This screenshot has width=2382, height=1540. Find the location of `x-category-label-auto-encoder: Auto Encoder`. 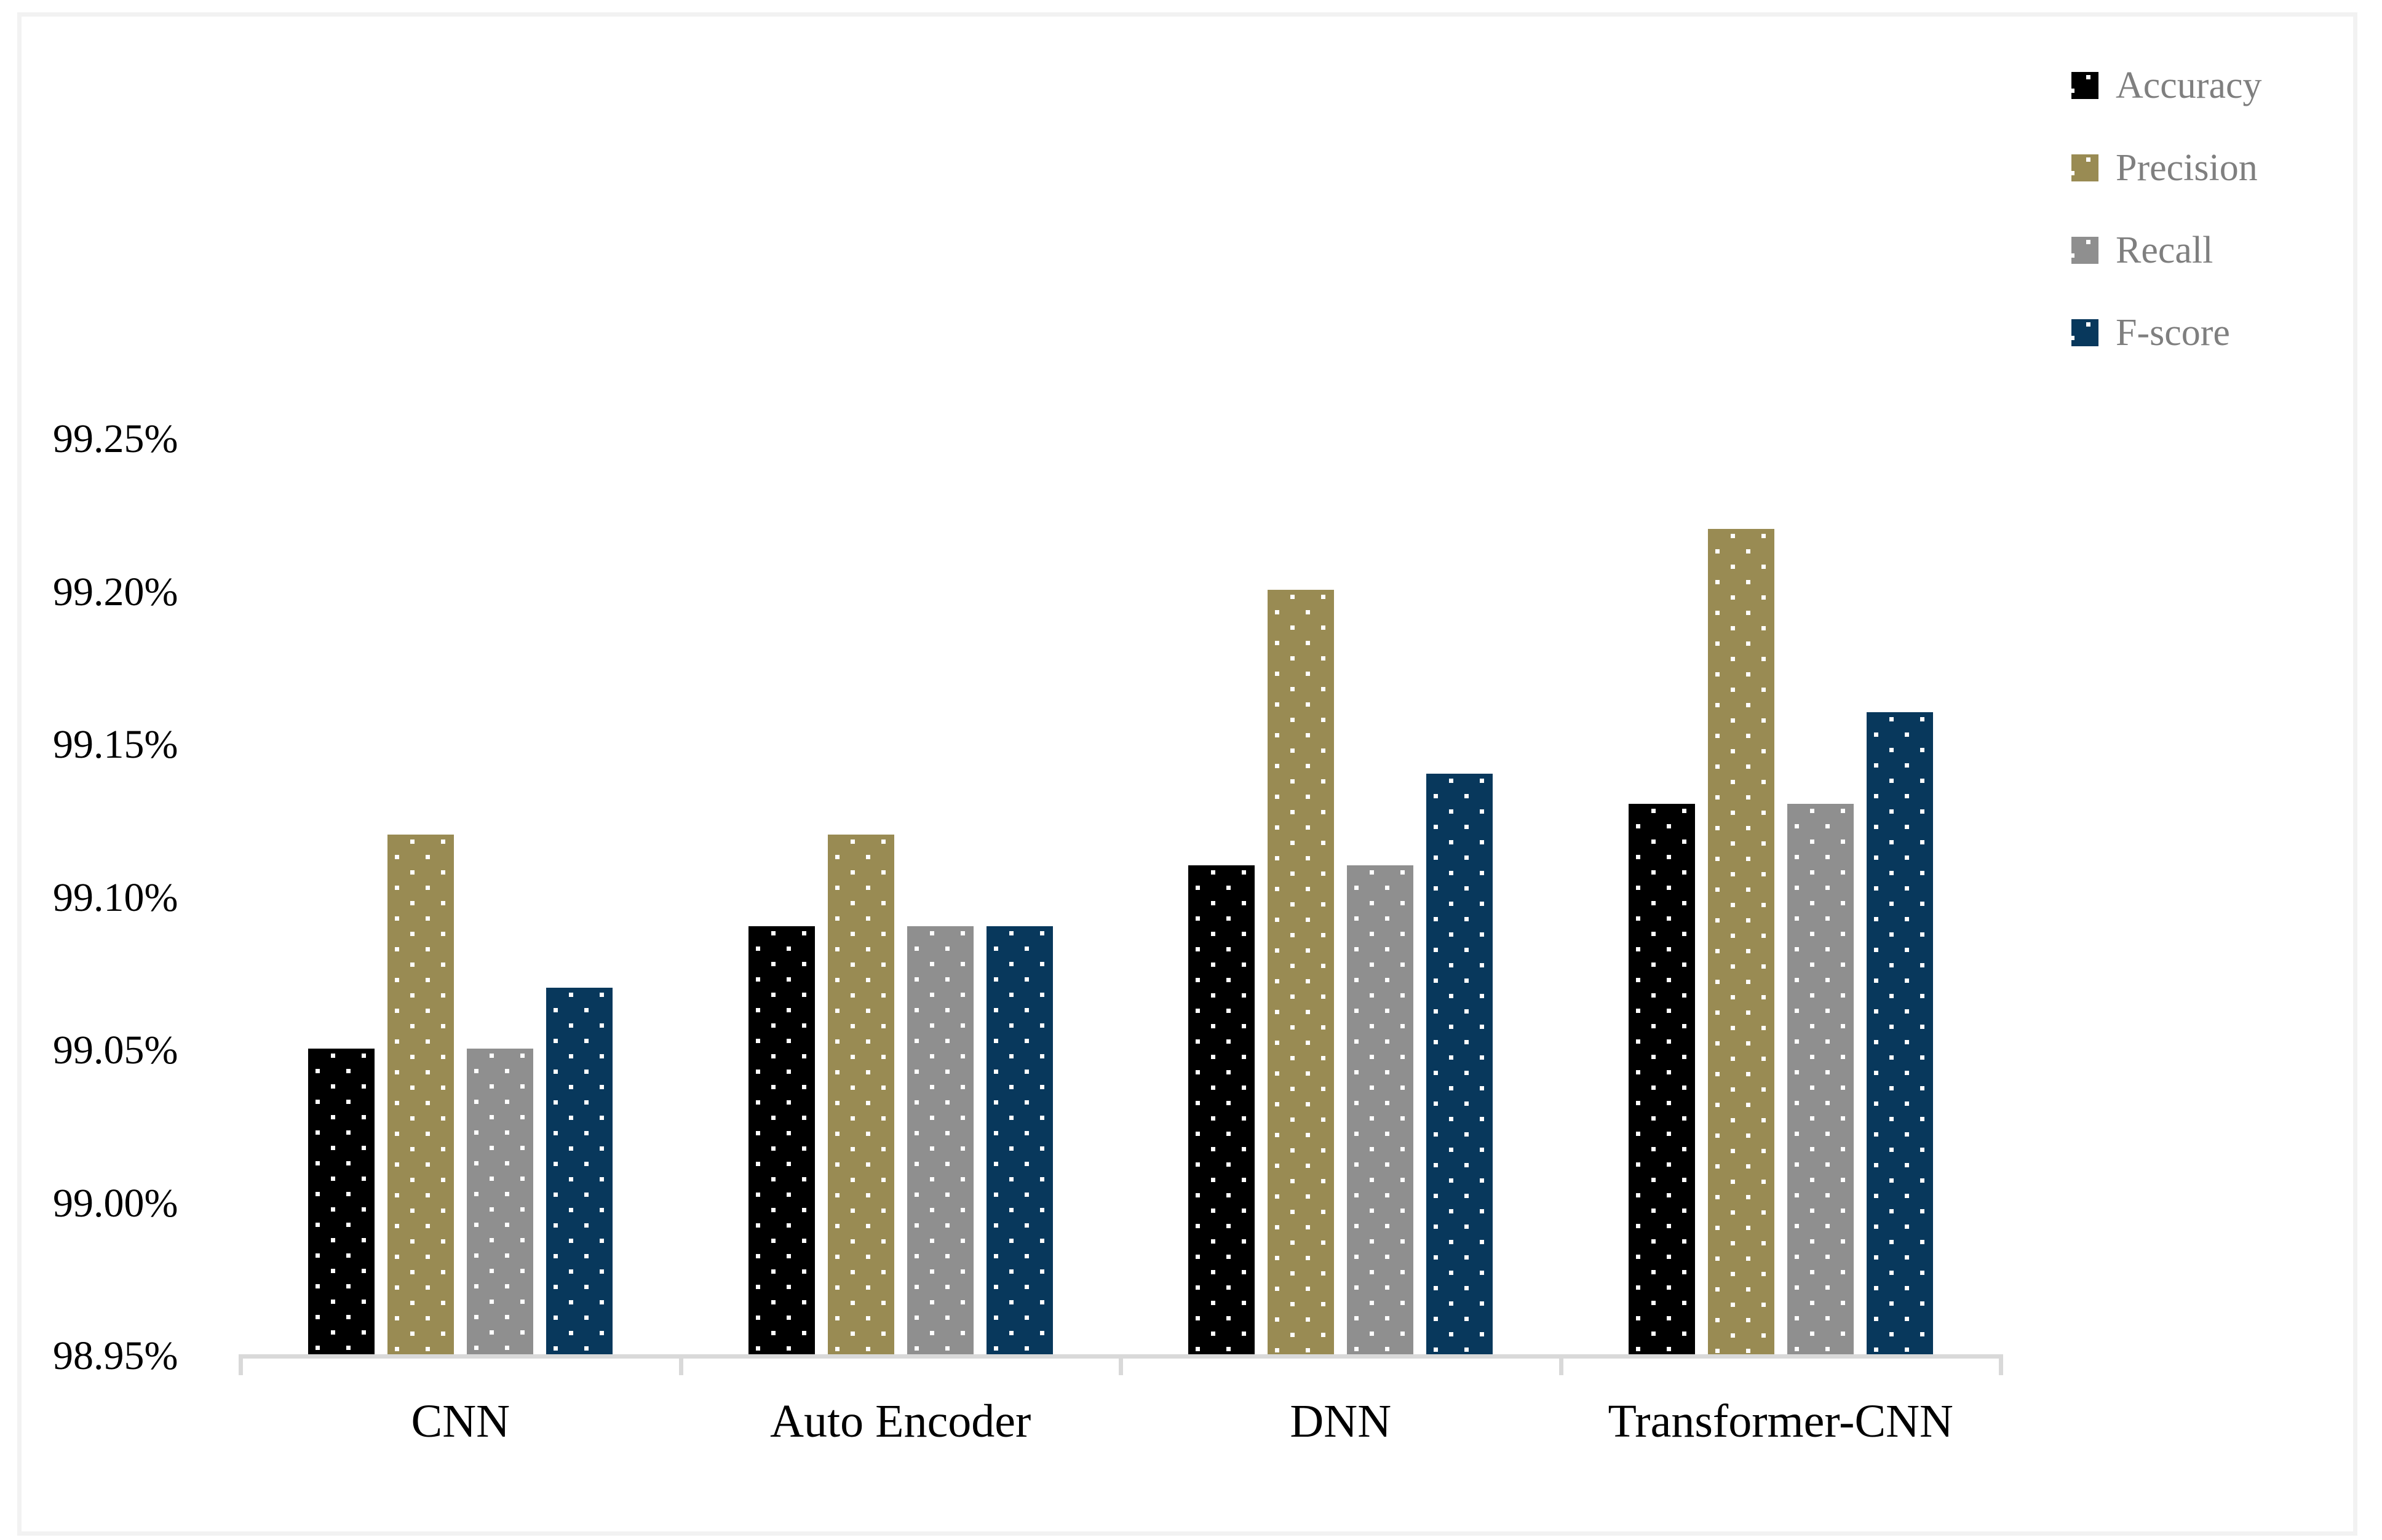

x-category-label-auto-encoder: Auto Encoder is located at coordinates (900, 1421).